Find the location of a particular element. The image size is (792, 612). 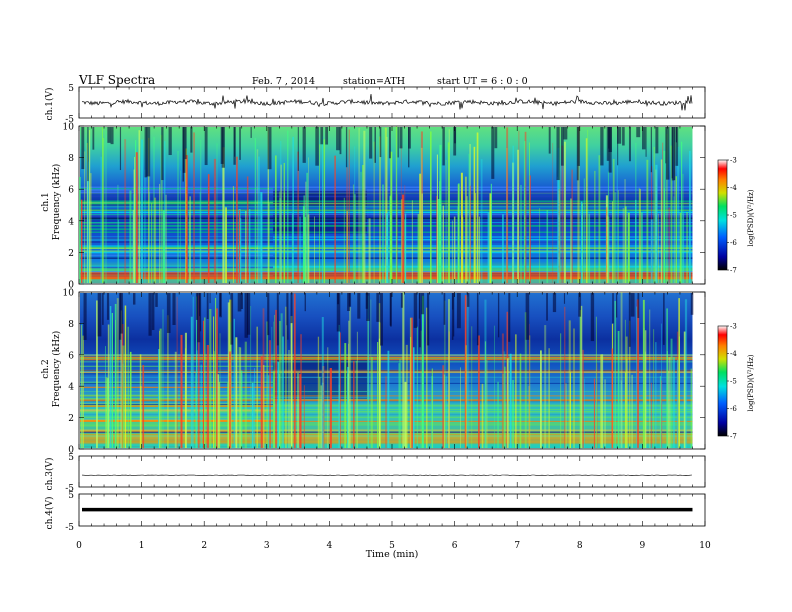

colorbar-tick-label: -4 is located at coordinates (733, 354).